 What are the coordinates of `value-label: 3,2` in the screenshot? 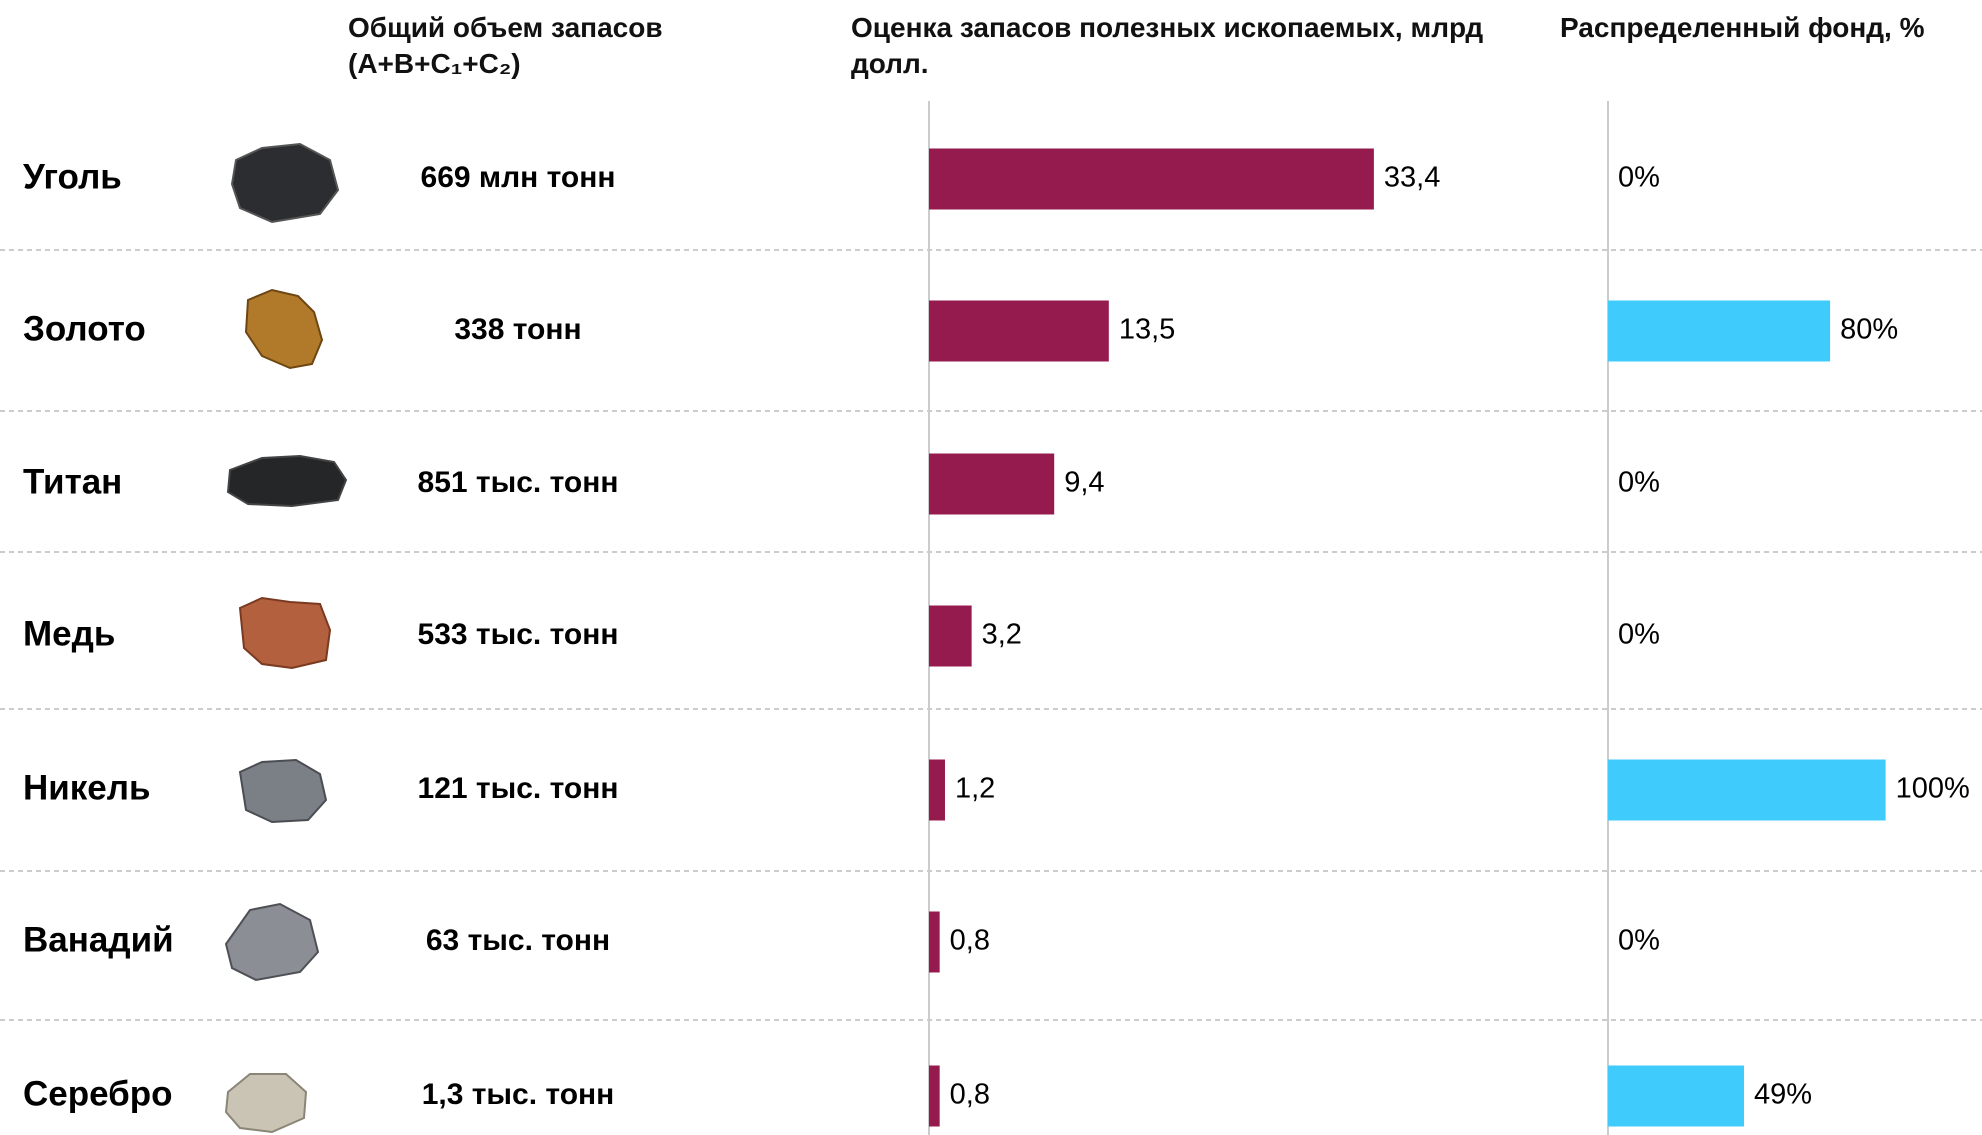 It's located at (1002, 635).